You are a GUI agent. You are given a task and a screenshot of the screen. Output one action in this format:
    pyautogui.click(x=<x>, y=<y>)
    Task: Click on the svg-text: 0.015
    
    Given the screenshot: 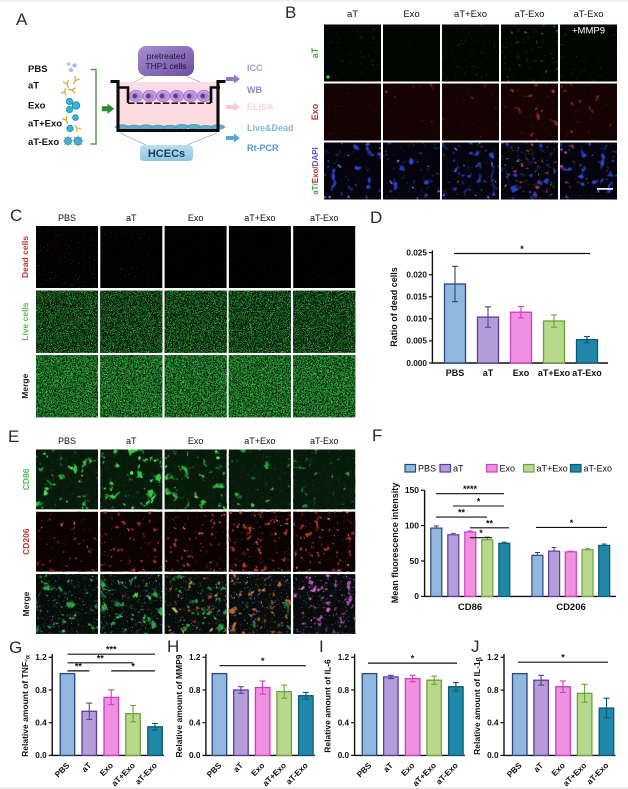 What is the action you would take?
    pyautogui.click(x=416, y=297)
    